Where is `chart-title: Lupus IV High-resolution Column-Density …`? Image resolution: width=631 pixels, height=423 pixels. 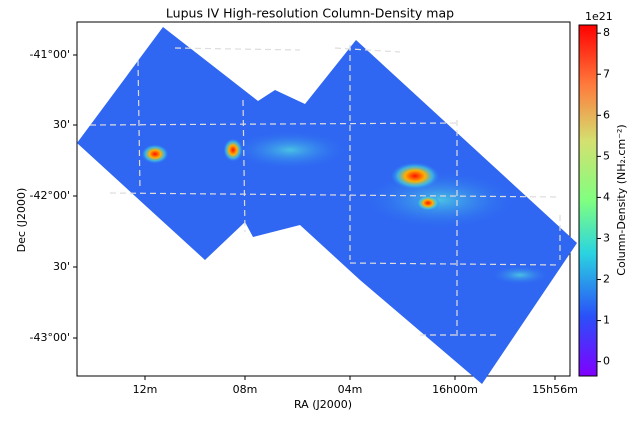
chart-title: Lupus IV High-resolution Column-Density … is located at coordinates (310, 13).